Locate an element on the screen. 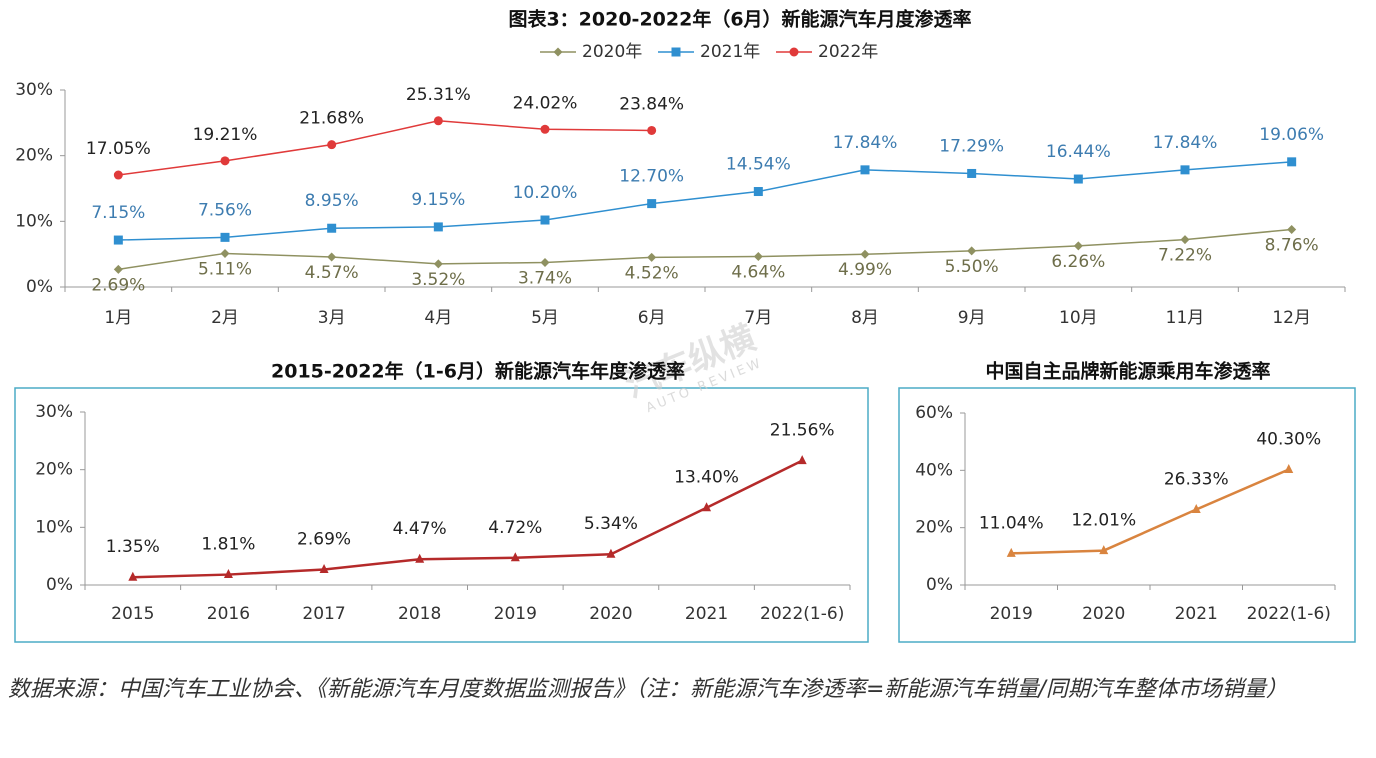  data-label: 11.04% is located at coordinates (1011, 523).